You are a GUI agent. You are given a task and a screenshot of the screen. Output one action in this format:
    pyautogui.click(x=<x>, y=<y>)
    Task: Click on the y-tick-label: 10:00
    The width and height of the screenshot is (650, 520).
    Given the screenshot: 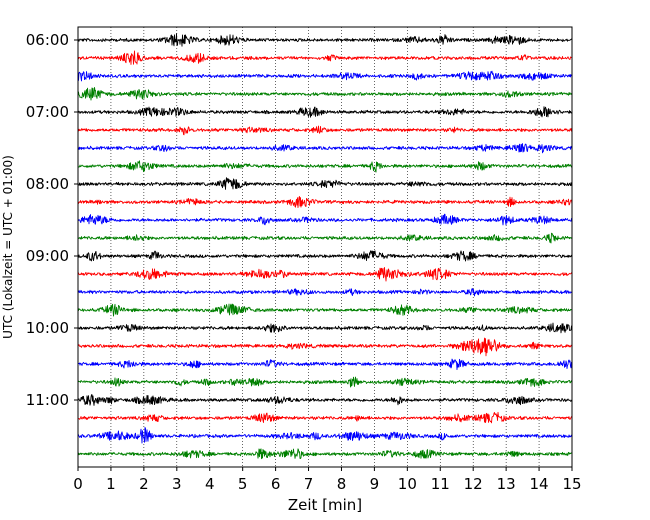 What is the action you would take?
    pyautogui.click(x=47, y=328)
    